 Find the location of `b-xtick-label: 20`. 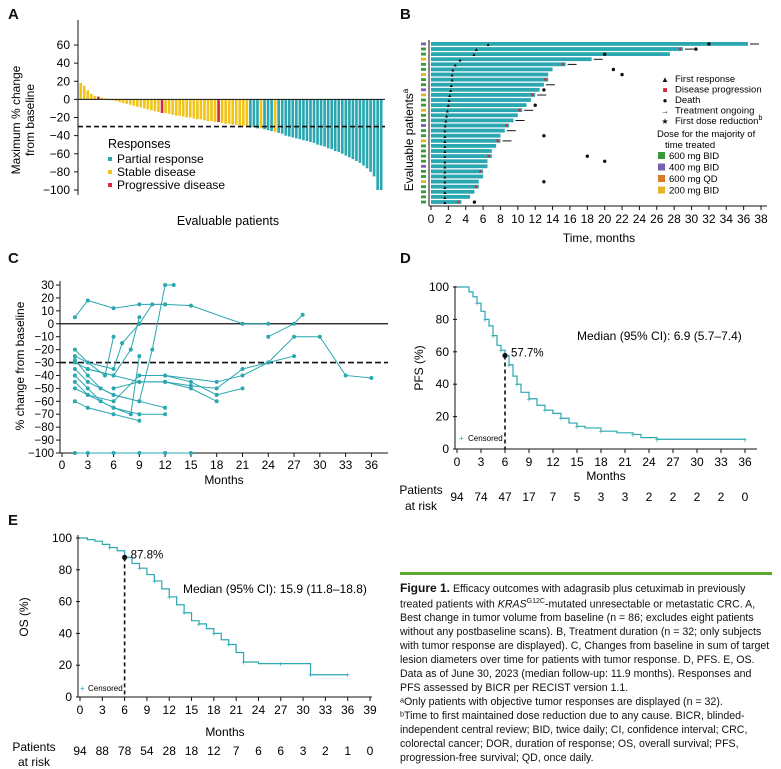

b-xtick-label: 20 is located at coordinates (605, 219).